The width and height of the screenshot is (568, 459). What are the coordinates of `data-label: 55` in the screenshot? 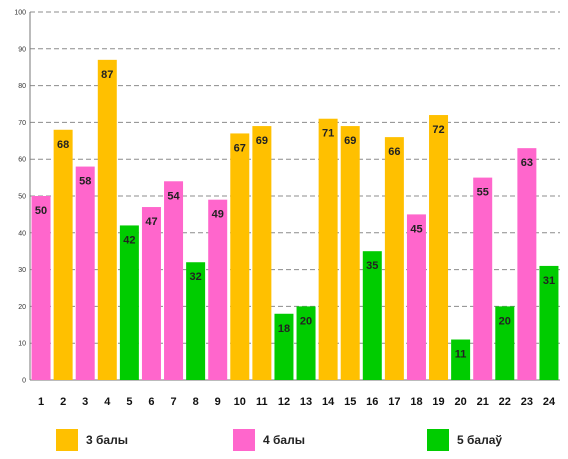 It's located at (483, 193).